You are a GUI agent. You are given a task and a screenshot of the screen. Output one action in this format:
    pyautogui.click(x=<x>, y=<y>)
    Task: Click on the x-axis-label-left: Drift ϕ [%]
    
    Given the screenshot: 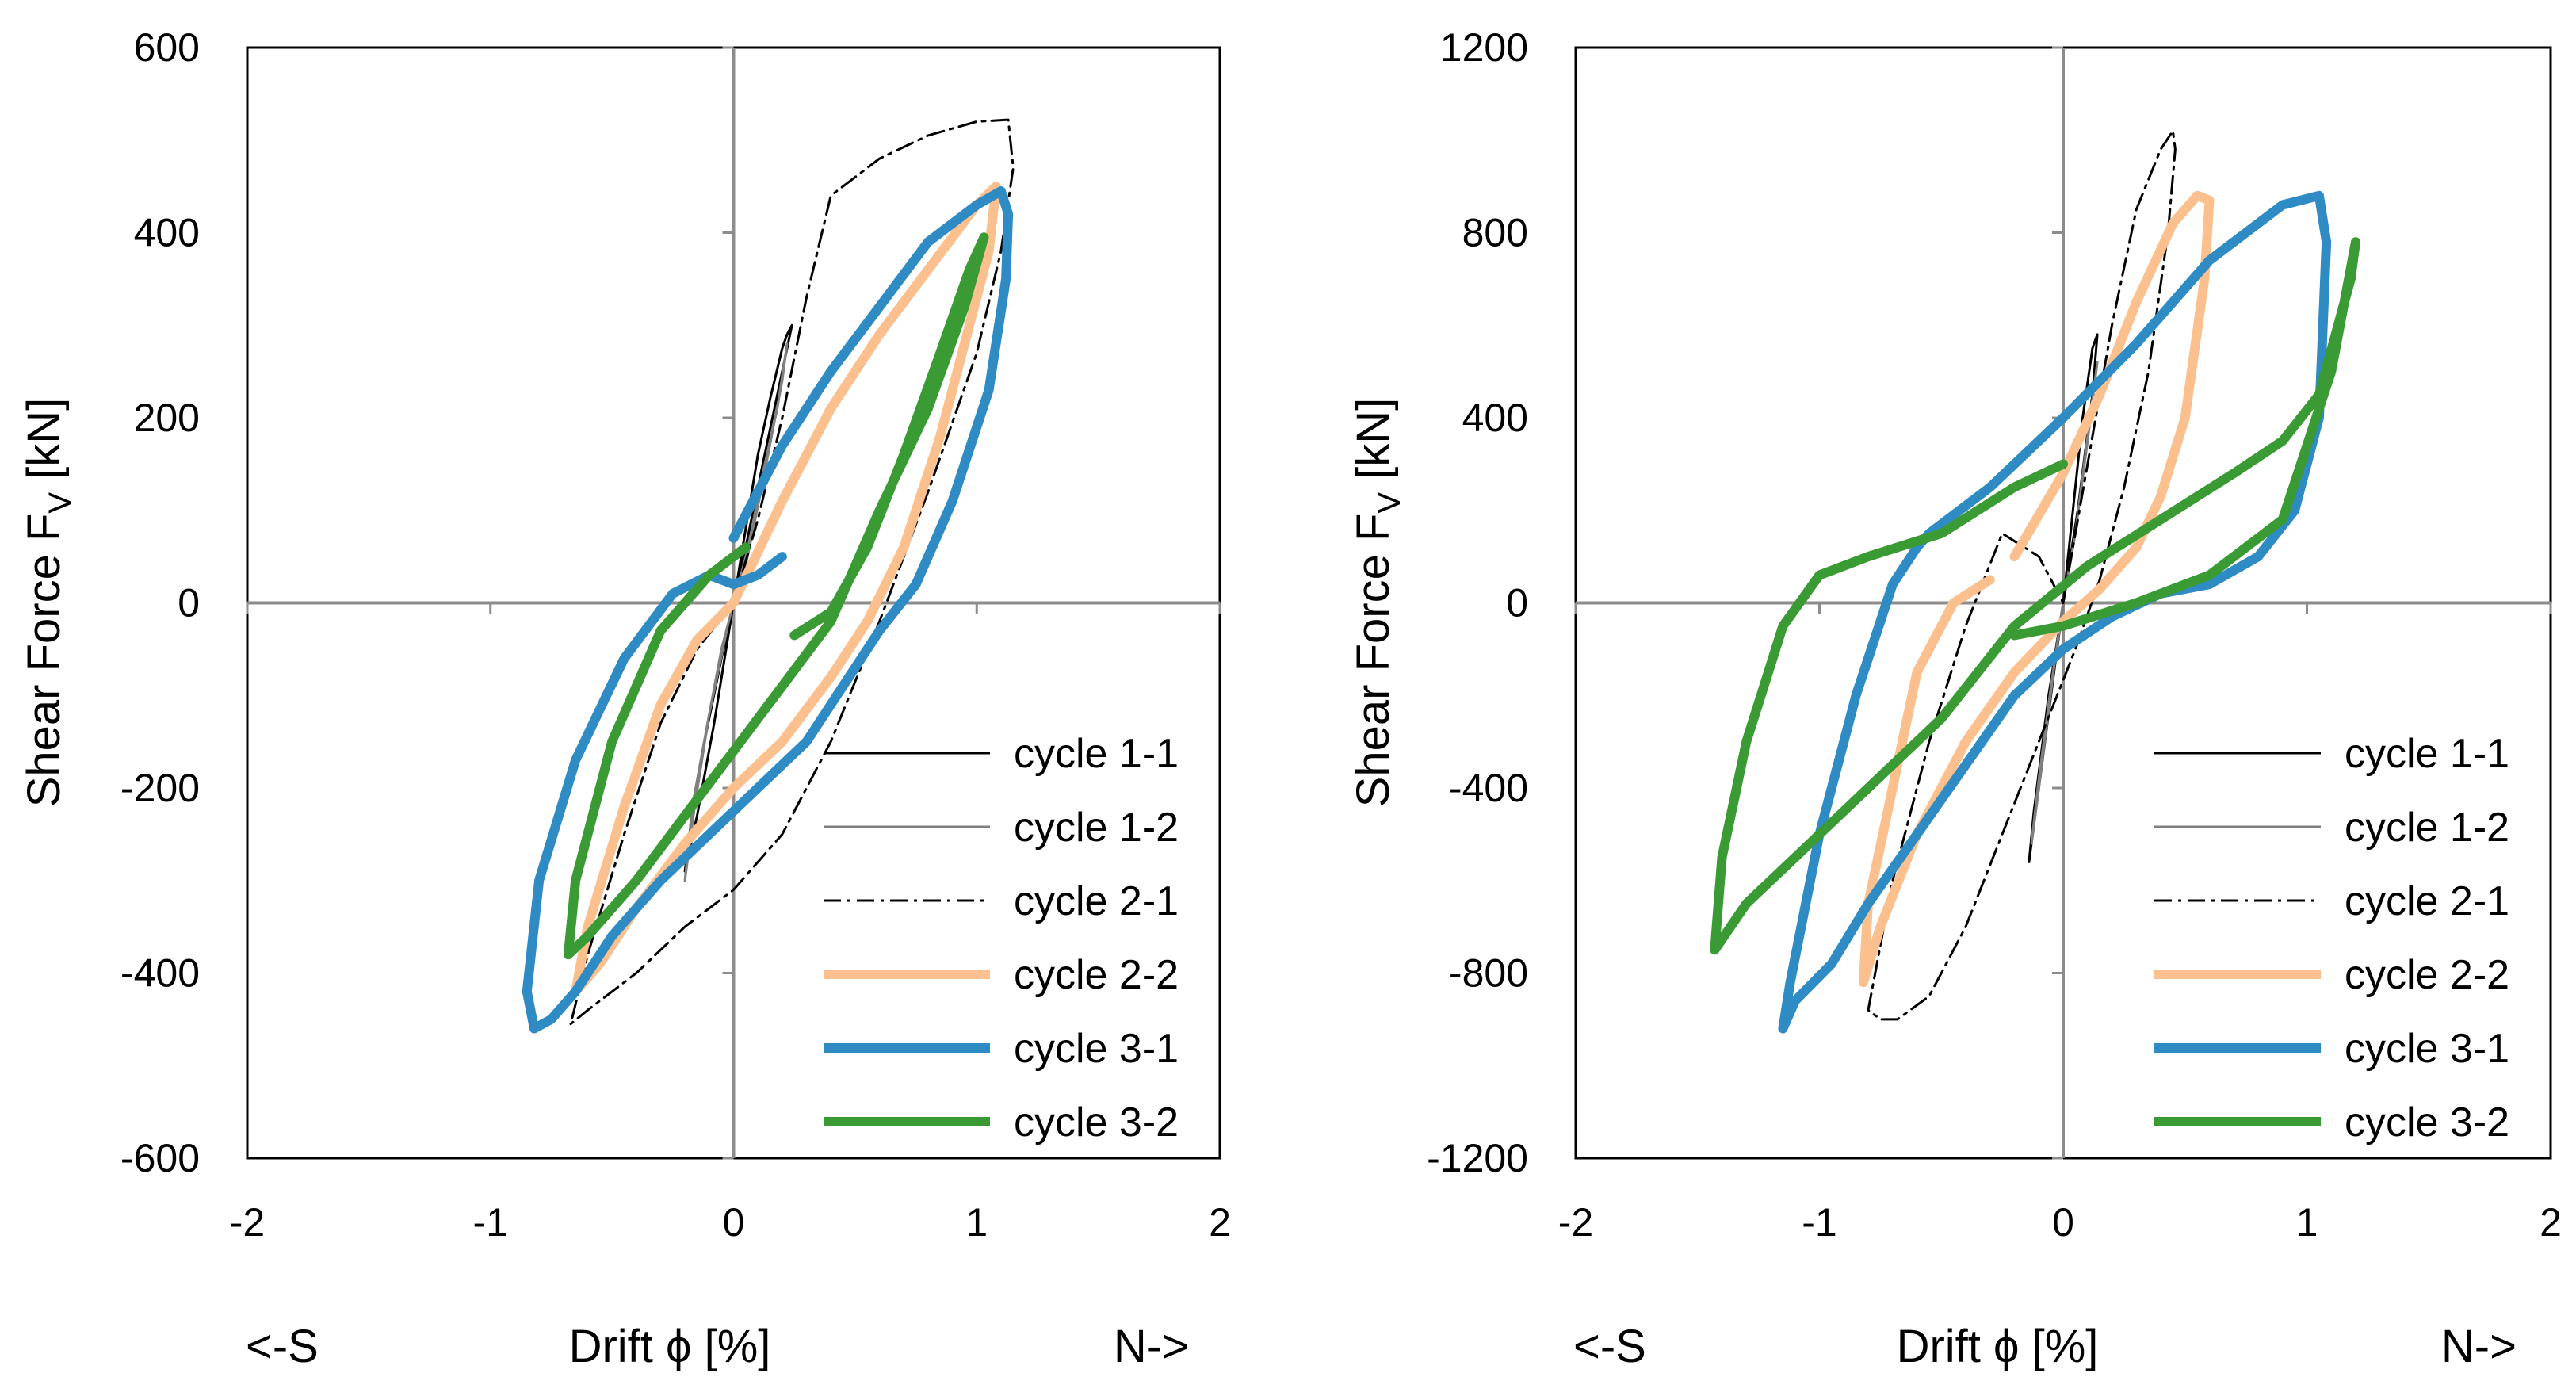 What is the action you would take?
    pyautogui.click(x=670, y=1346)
    